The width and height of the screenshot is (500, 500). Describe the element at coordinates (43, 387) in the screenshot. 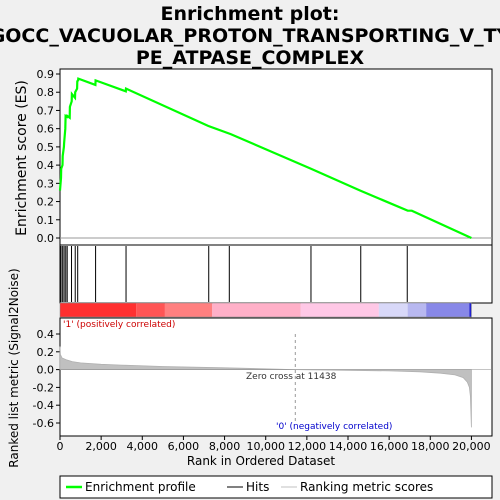

I see `rank-y-tick-label: -0.2` at that location.